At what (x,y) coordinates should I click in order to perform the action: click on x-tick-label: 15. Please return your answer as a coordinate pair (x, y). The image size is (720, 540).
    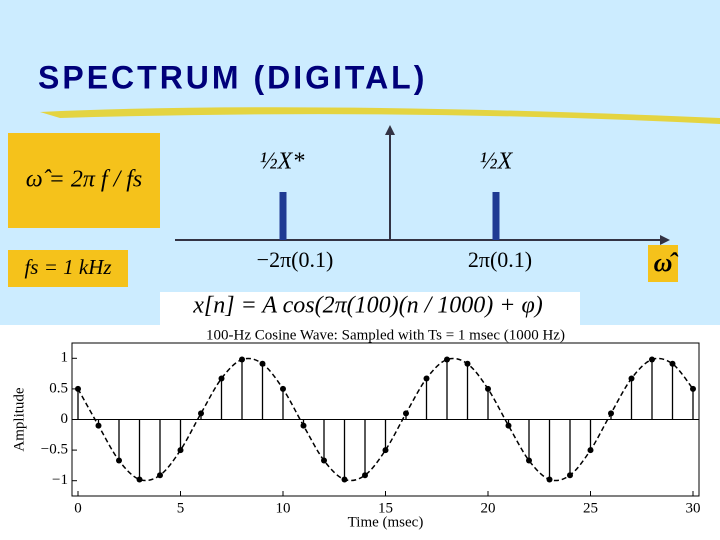
    Looking at the image, I should click on (385, 508).